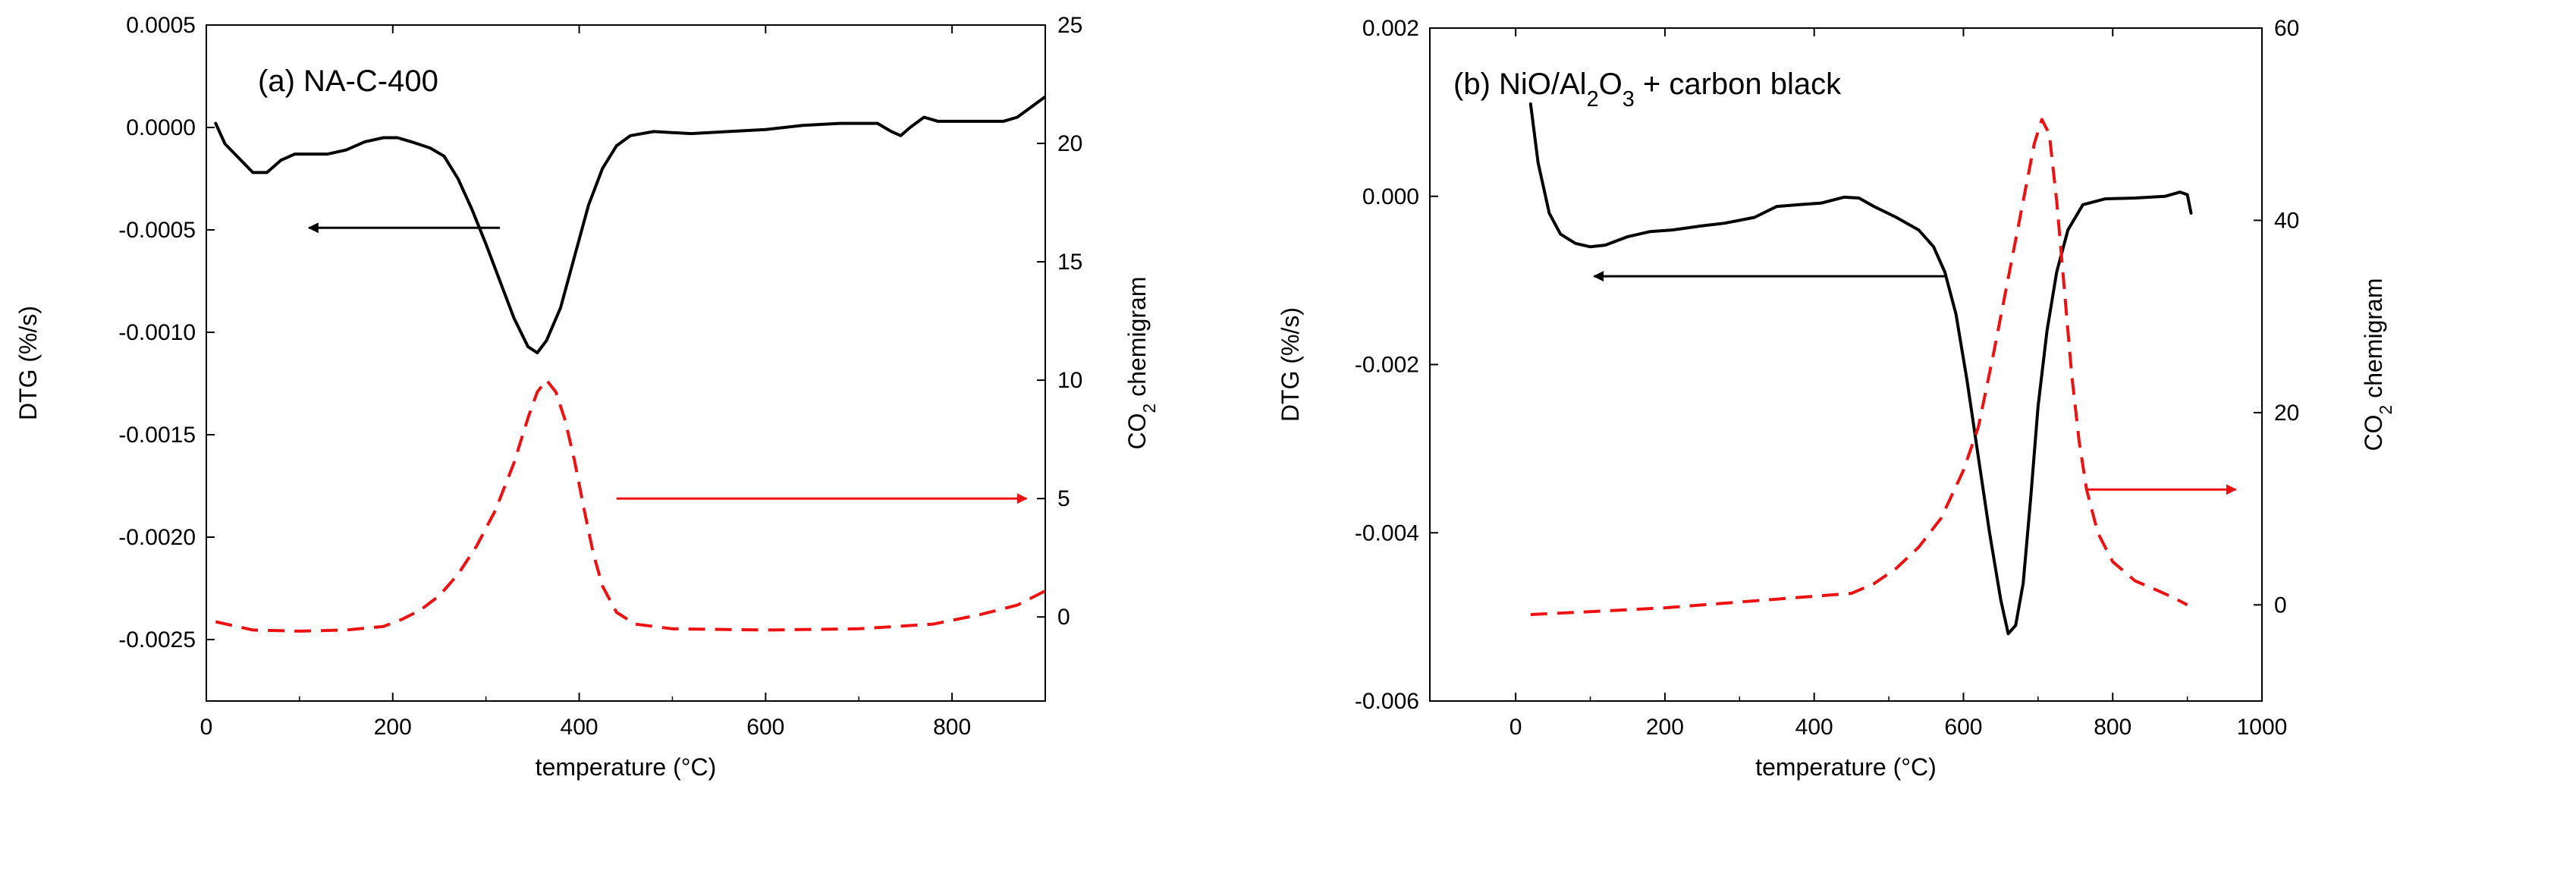 The width and height of the screenshot is (2576, 896). Describe the element at coordinates (157, 538) in the screenshot. I see `y-left-tick-label: -0.0020` at that location.